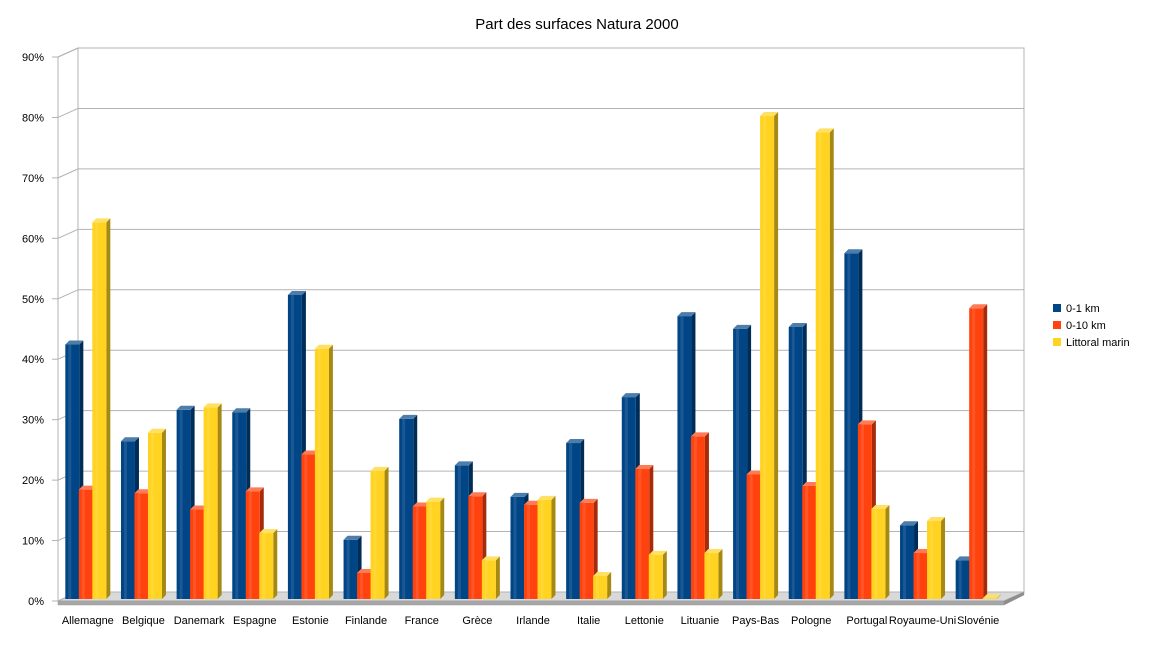  Describe the element at coordinates (576, 24) in the screenshot. I see `chart-title: Part des surfaces Natura 2000` at that location.